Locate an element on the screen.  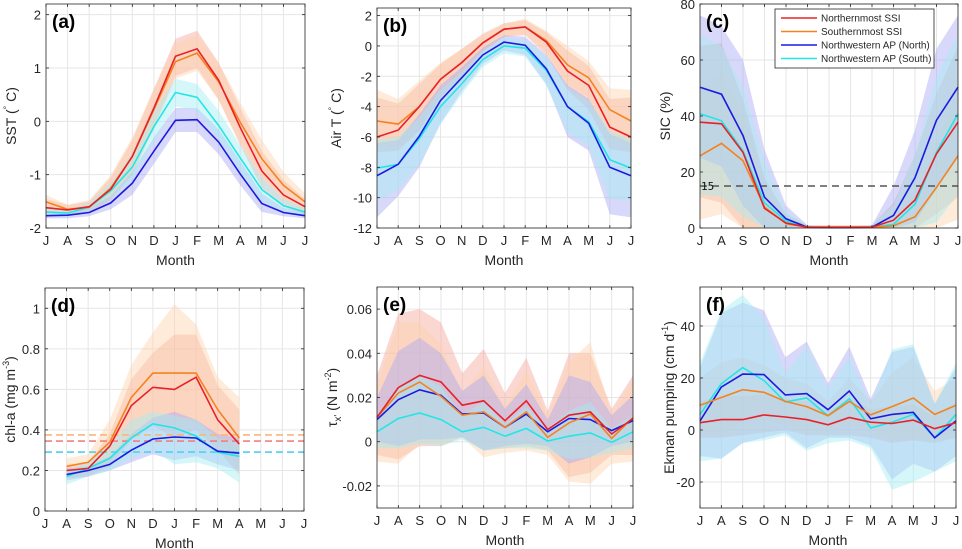
uncertainty-bands is located at coordinates (829, 121).